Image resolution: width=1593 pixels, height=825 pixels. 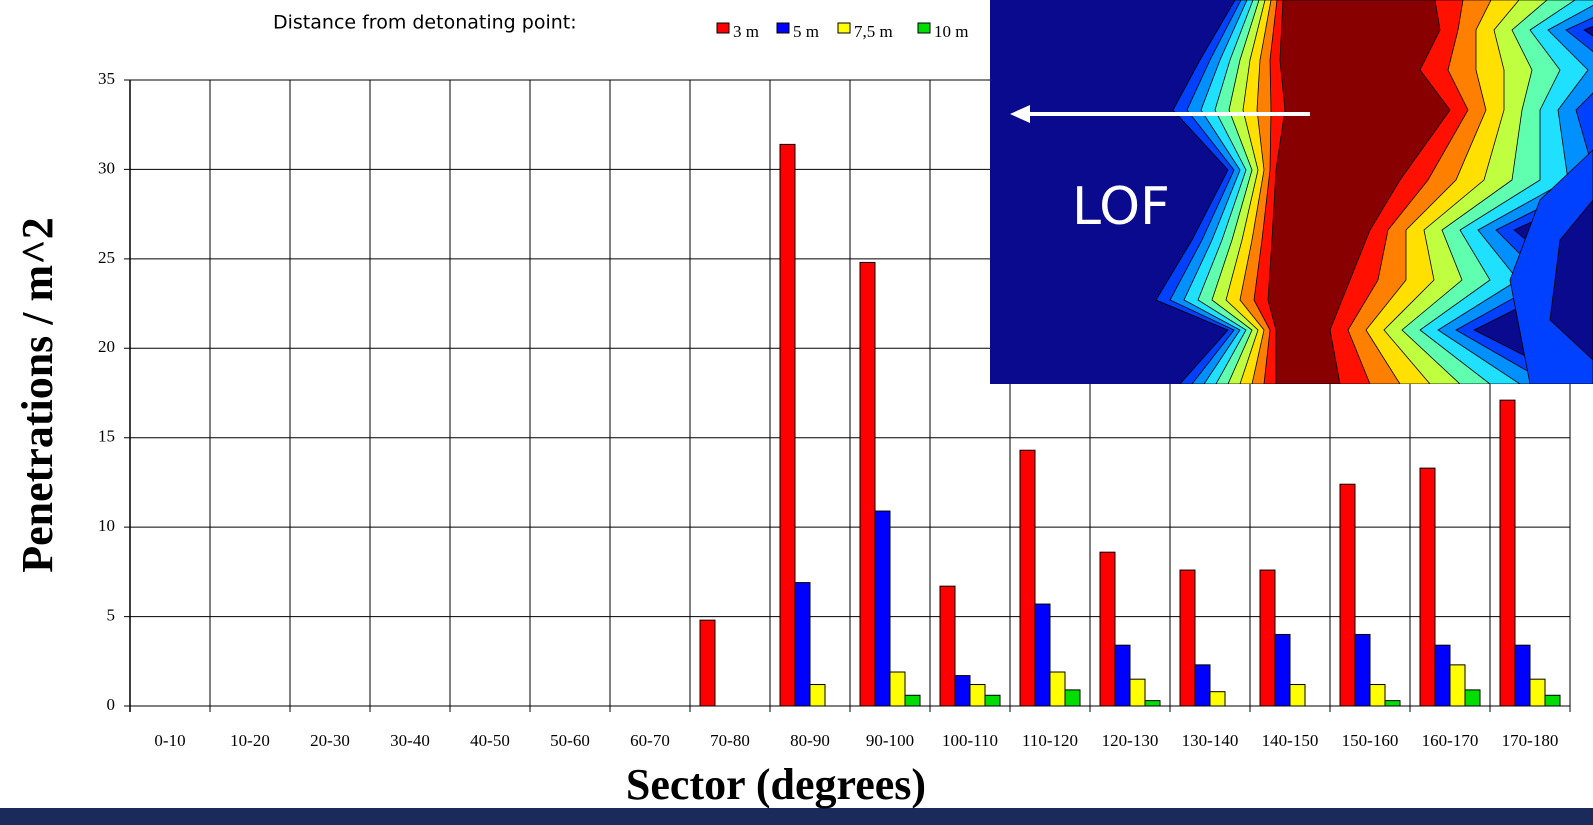 What do you see at coordinates (890, 740) in the screenshot?
I see `x-tick-label: 90-100` at bounding box center [890, 740].